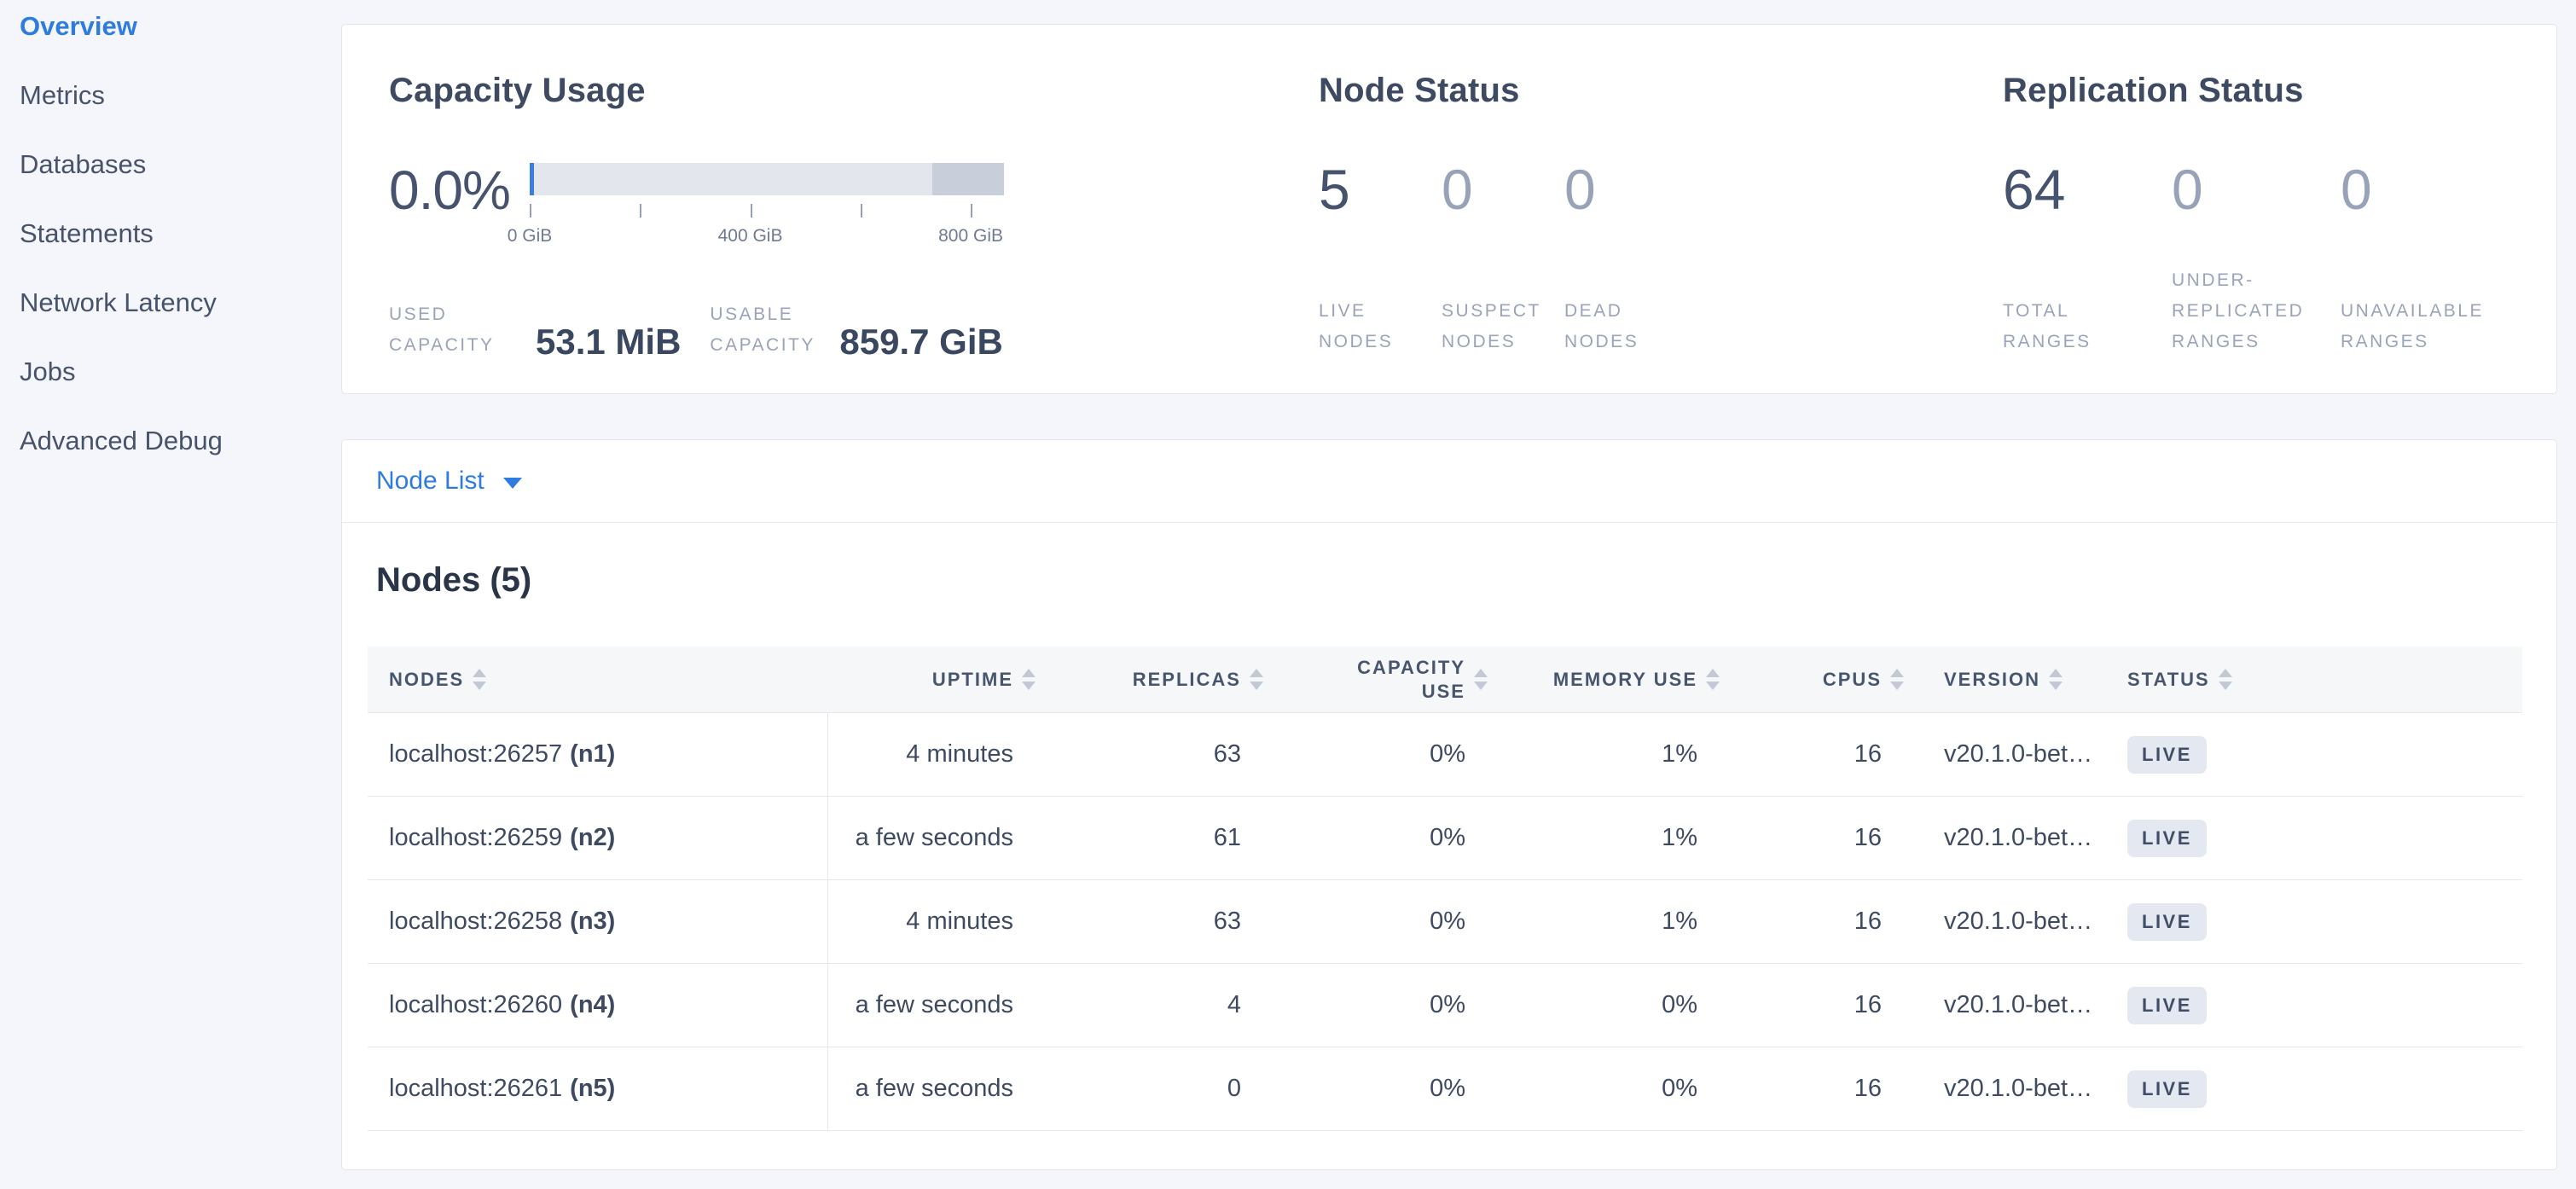  What do you see at coordinates (1491, 326) in the screenshot?
I see `stat-label: SUSPECT NODES` at bounding box center [1491, 326].